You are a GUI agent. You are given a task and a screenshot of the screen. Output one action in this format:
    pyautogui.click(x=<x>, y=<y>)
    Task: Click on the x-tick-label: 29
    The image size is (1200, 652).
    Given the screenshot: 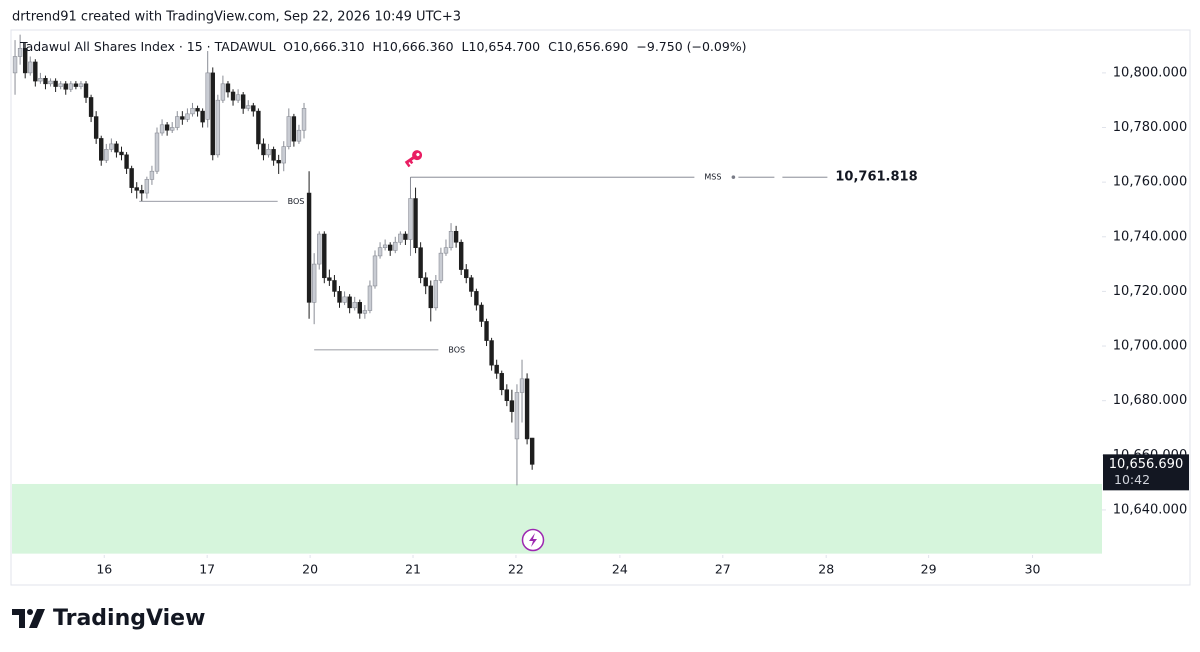 What is the action you would take?
    pyautogui.click(x=929, y=569)
    